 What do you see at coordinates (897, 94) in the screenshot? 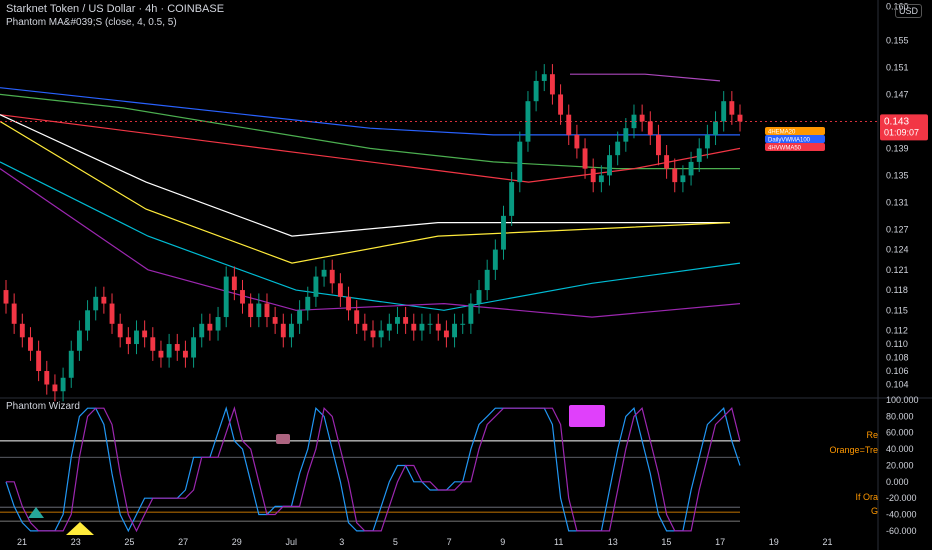
I see `y-tick-label: 0.147` at bounding box center [897, 94].